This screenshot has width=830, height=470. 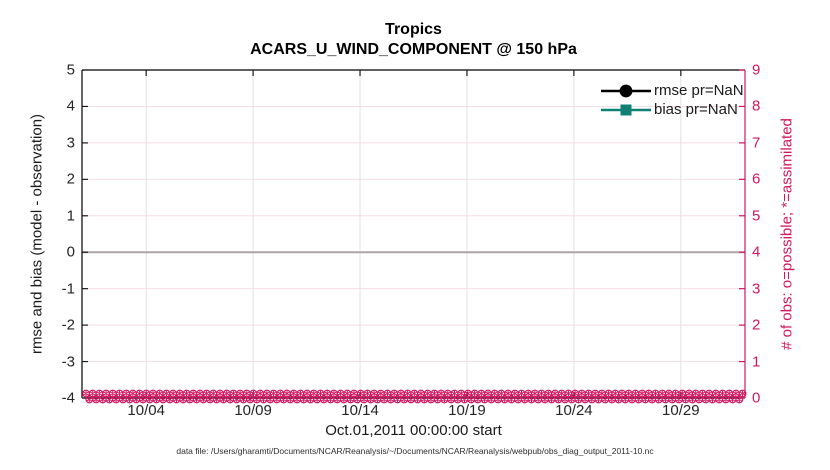 I want to click on y-tick-label-left: 2, so click(x=70, y=179).